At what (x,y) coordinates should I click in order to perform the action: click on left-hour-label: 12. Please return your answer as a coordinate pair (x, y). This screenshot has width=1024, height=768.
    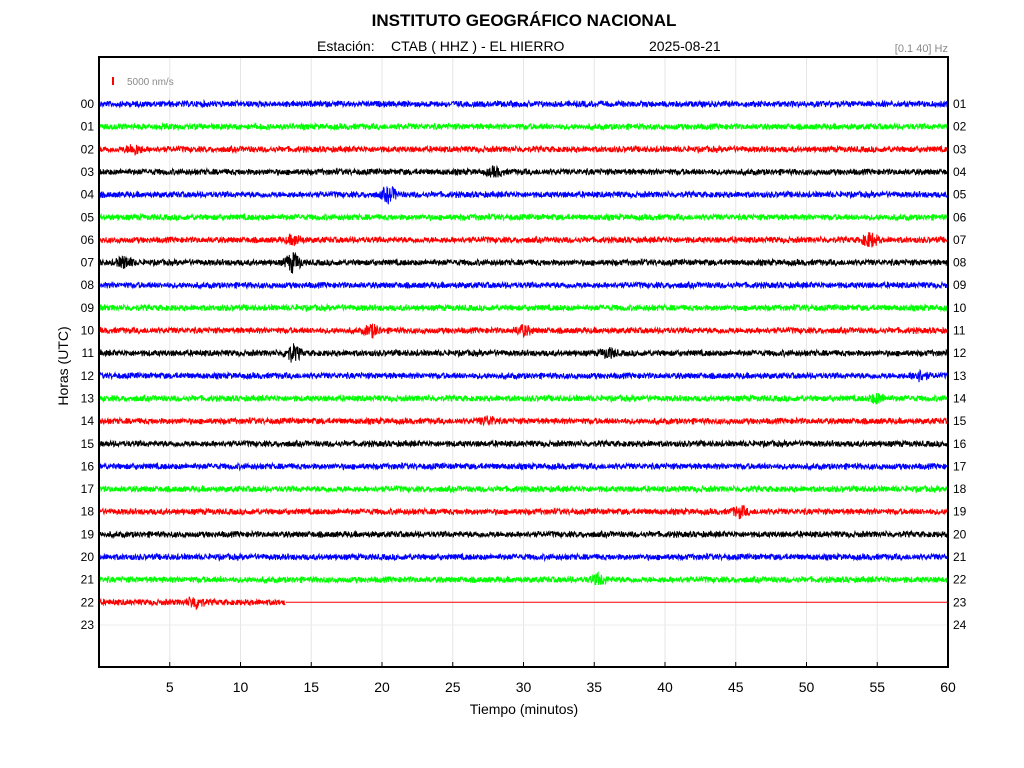
    Looking at the image, I should click on (88, 376).